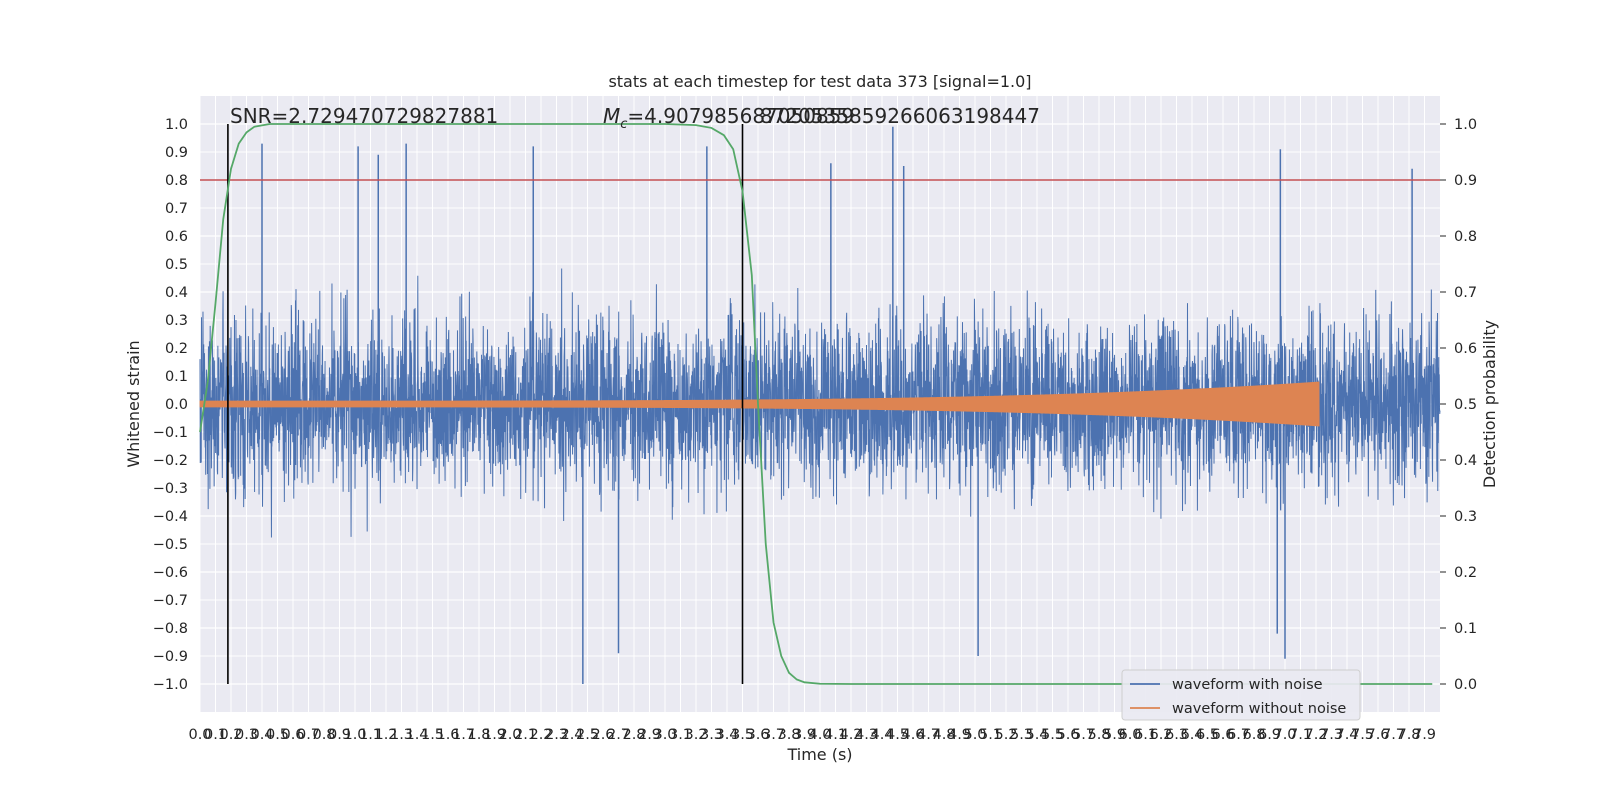 The image size is (1600, 800). I want to click on x-tick-label: 5.4, so click(1036, 735).